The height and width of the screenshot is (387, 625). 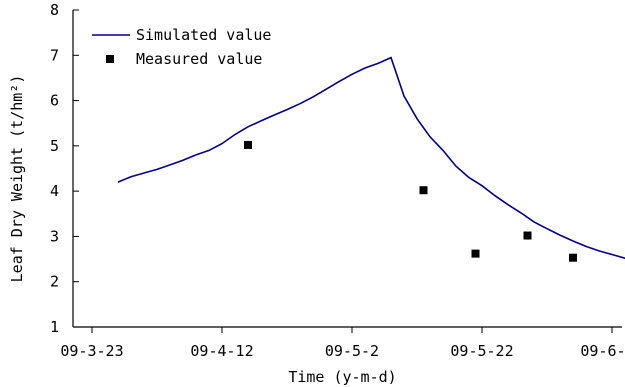 I want to click on legend-label: Simulated value, so click(x=203, y=35).